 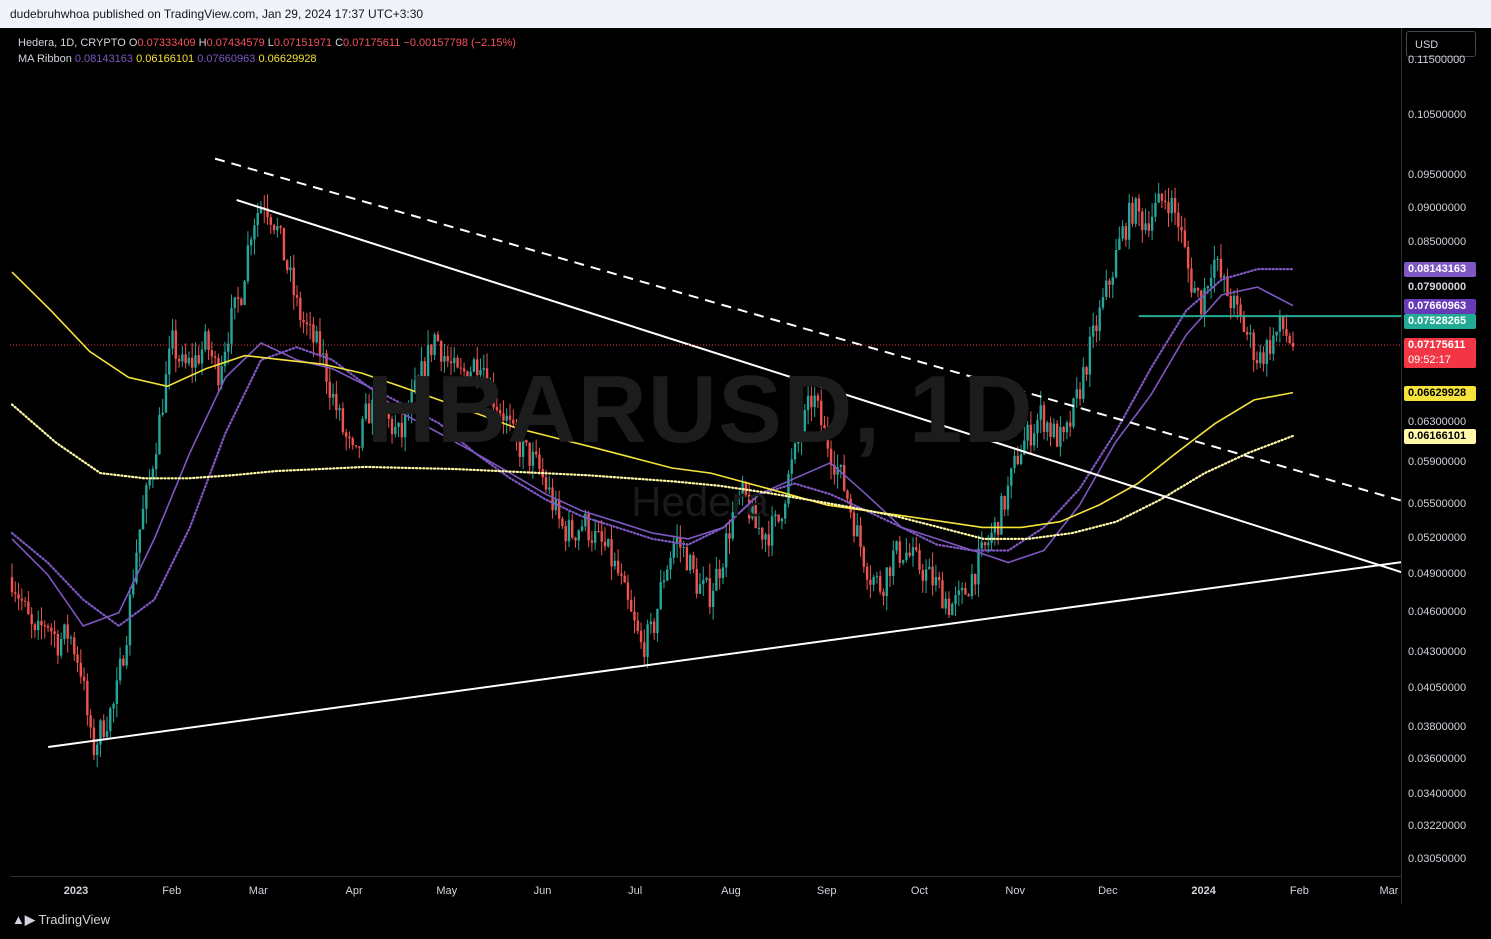 What do you see at coordinates (74, 919) in the screenshot?
I see `tradingview-brand: TradingView` at bounding box center [74, 919].